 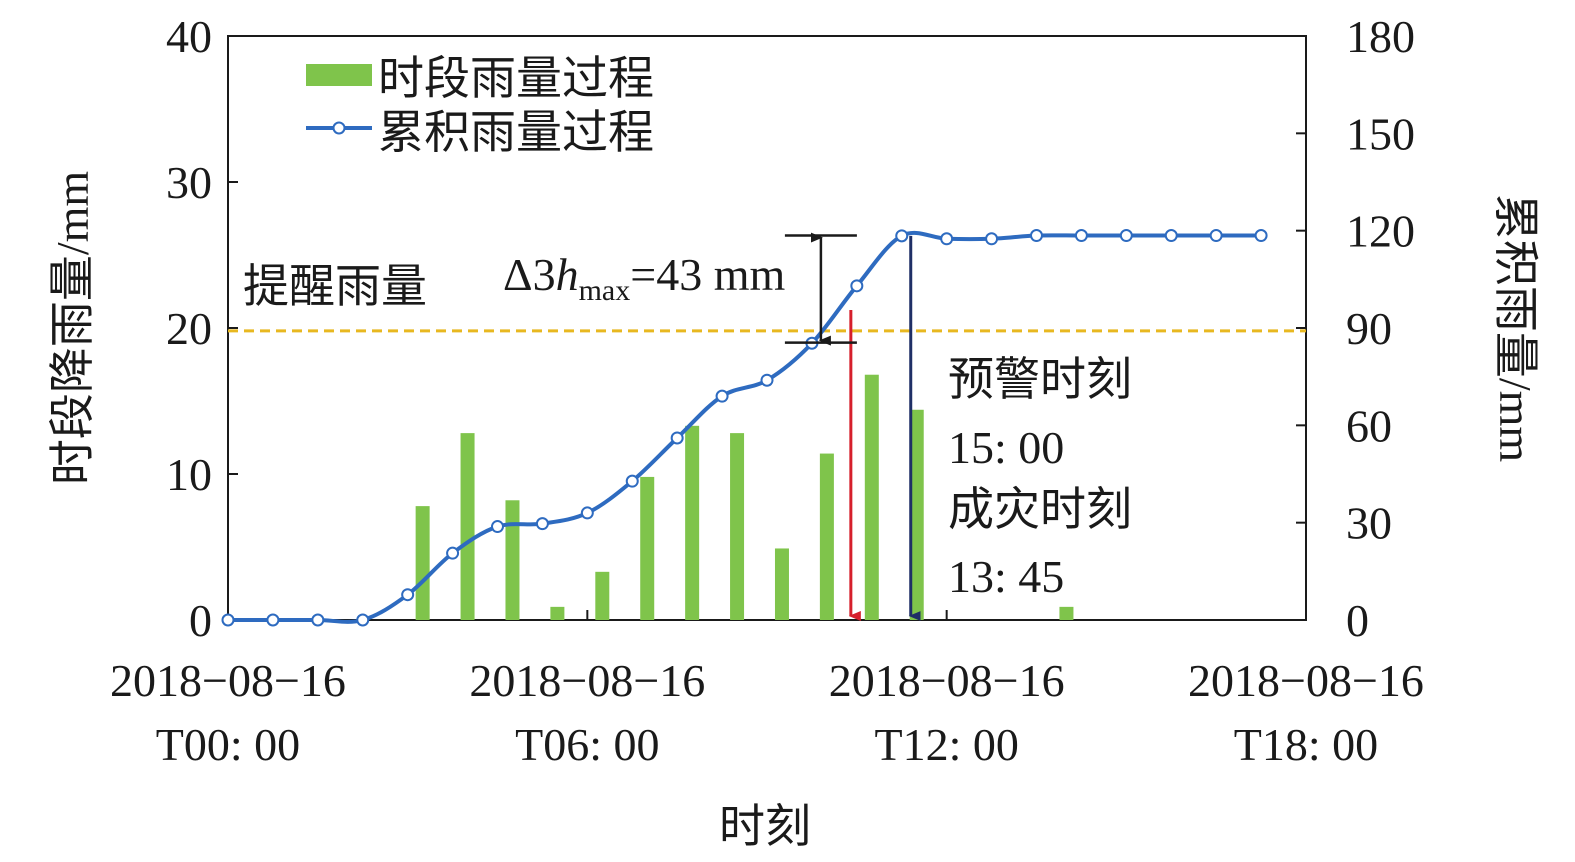 What do you see at coordinates (200, 620) in the screenshot?
I see `left-tick-label: 0` at bounding box center [200, 620].